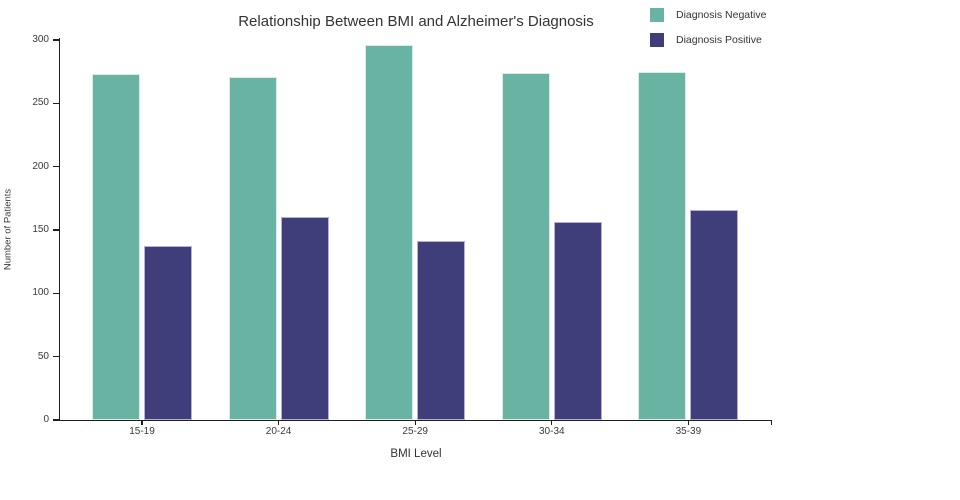 The image size is (960, 500). Describe the element at coordinates (719, 40) in the screenshot. I see `legend-label: Diagnosis Positive` at that location.